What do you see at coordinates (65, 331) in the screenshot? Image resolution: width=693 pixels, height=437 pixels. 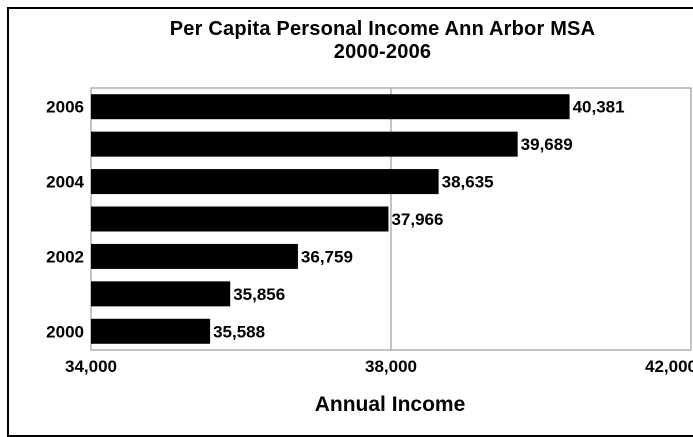 I see `y-tick-label-2000: 2000` at bounding box center [65, 331].